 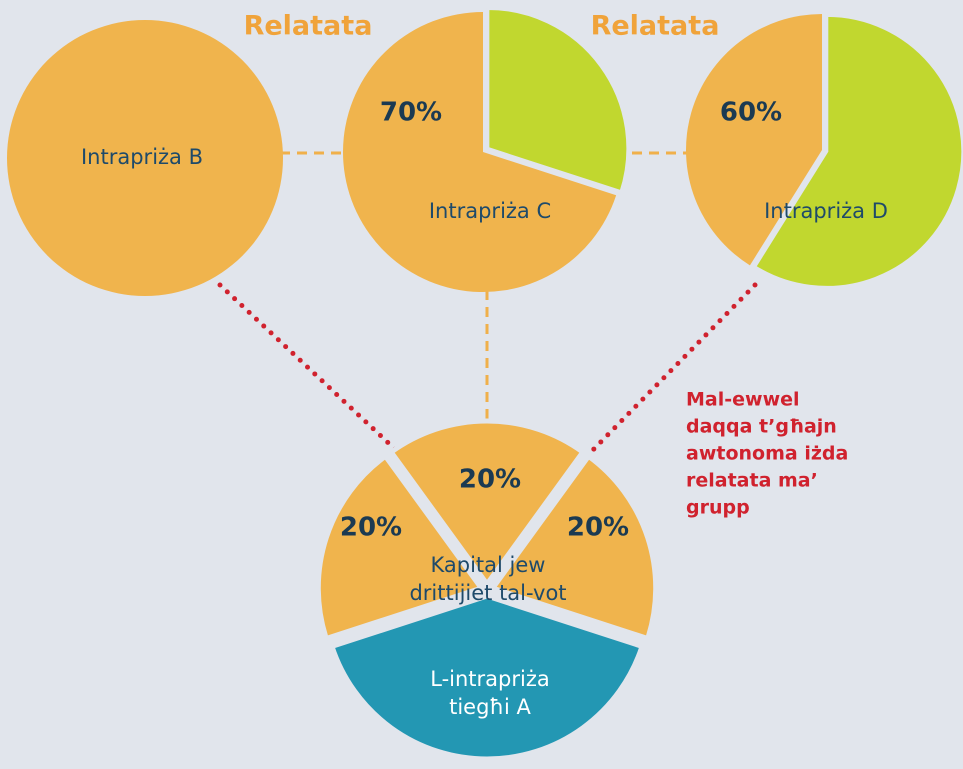 What do you see at coordinates (598, 528) in the screenshot?
I see `share-right: 20%` at bounding box center [598, 528].